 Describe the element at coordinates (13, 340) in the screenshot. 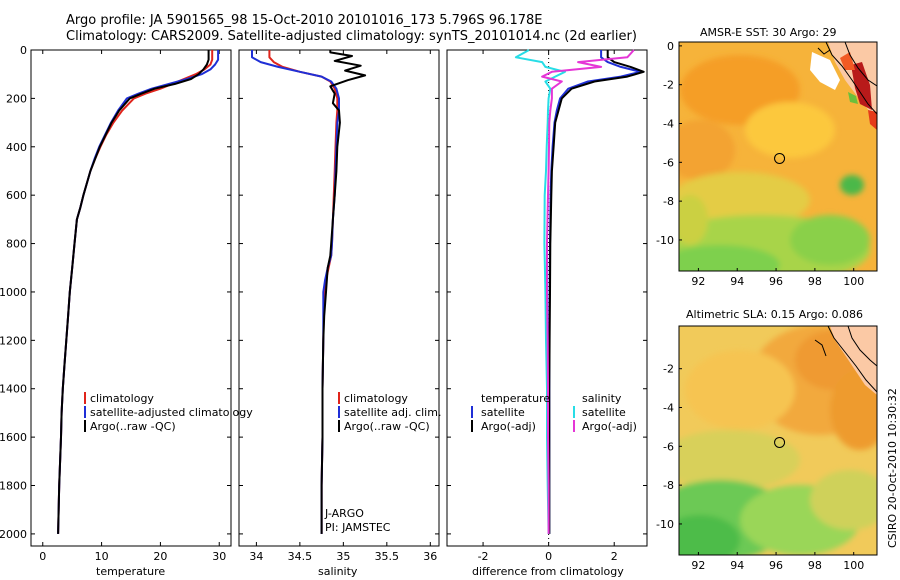

I see `y-tick-label: 1200` at that location.